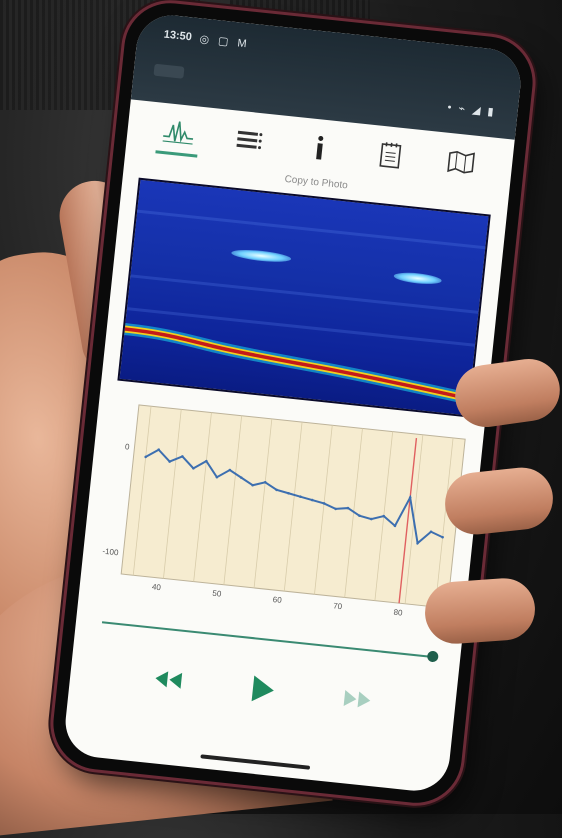  I want to click on chart-x-tick-label: 70, so click(338, 606).